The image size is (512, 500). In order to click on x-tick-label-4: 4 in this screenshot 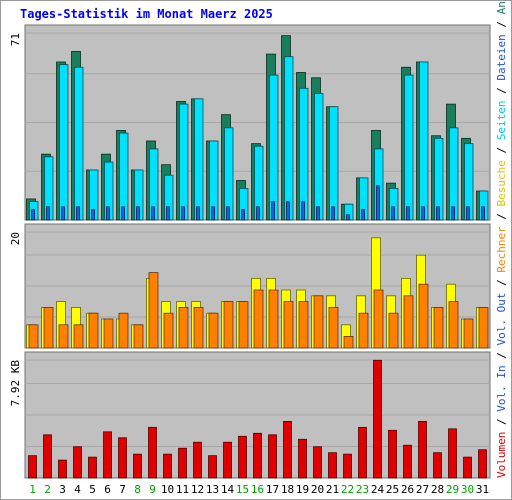, I will do `click(77, 489)`.